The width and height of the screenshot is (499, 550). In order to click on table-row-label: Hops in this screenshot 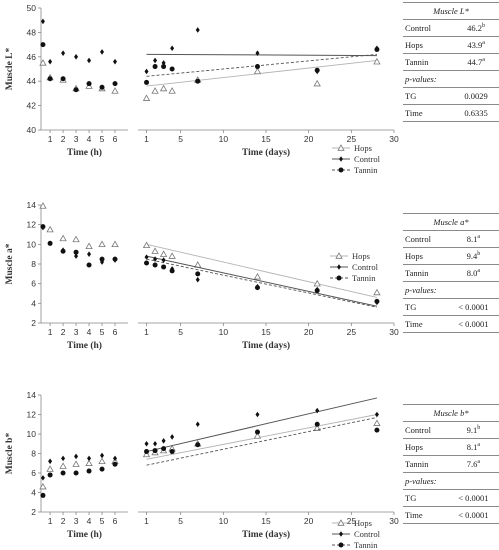, I will do `click(414, 45)`.